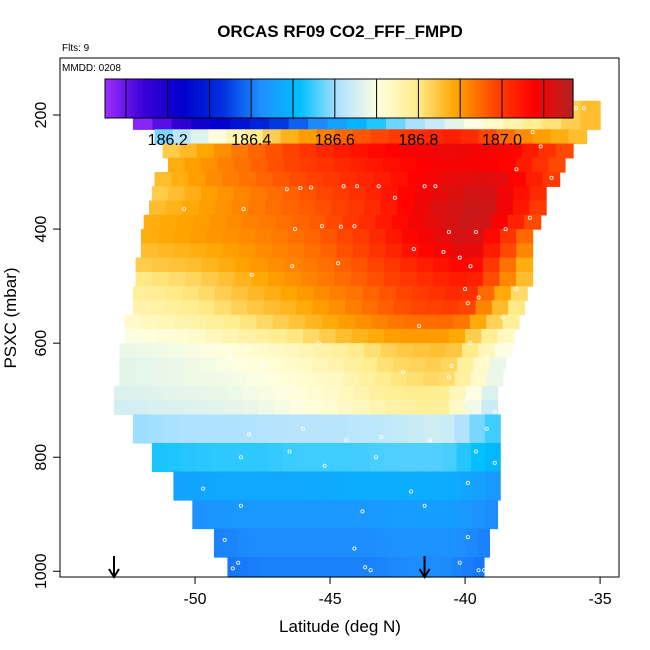  What do you see at coordinates (41, 343) in the screenshot?
I see `y-tick-label: 600` at bounding box center [41, 343].